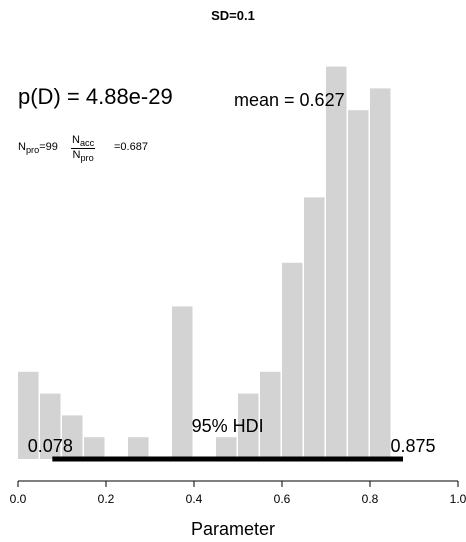 The image size is (466, 542). What do you see at coordinates (233, 15) in the screenshot?
I see `chart-title: SD=0.1` at bounding box center [233, 15].